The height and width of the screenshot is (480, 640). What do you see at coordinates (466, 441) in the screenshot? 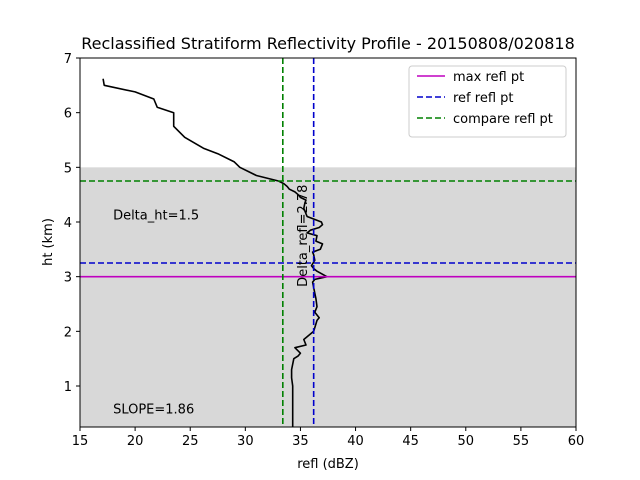
I see `x-tick-label: 50` at bounding box center [466, 441].